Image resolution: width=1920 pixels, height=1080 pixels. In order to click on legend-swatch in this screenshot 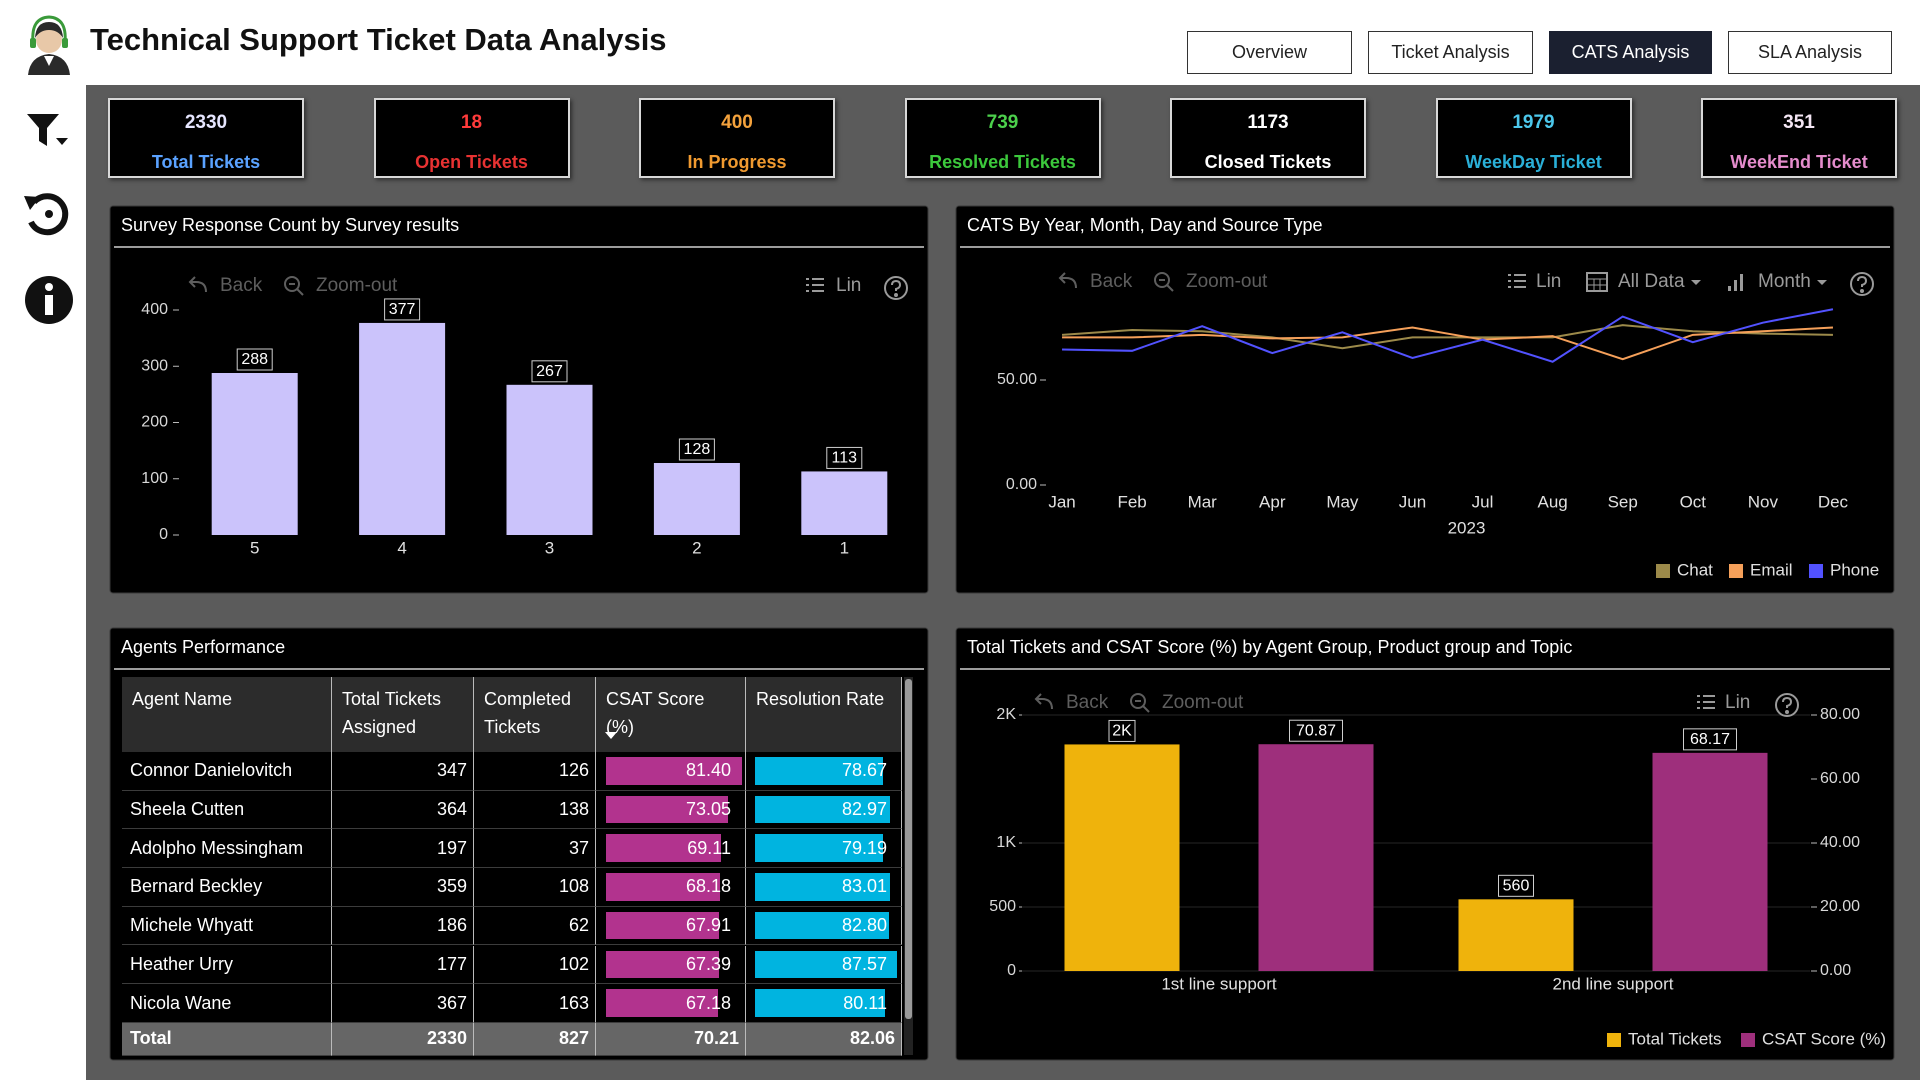, I will do `click(1736, 571)`.